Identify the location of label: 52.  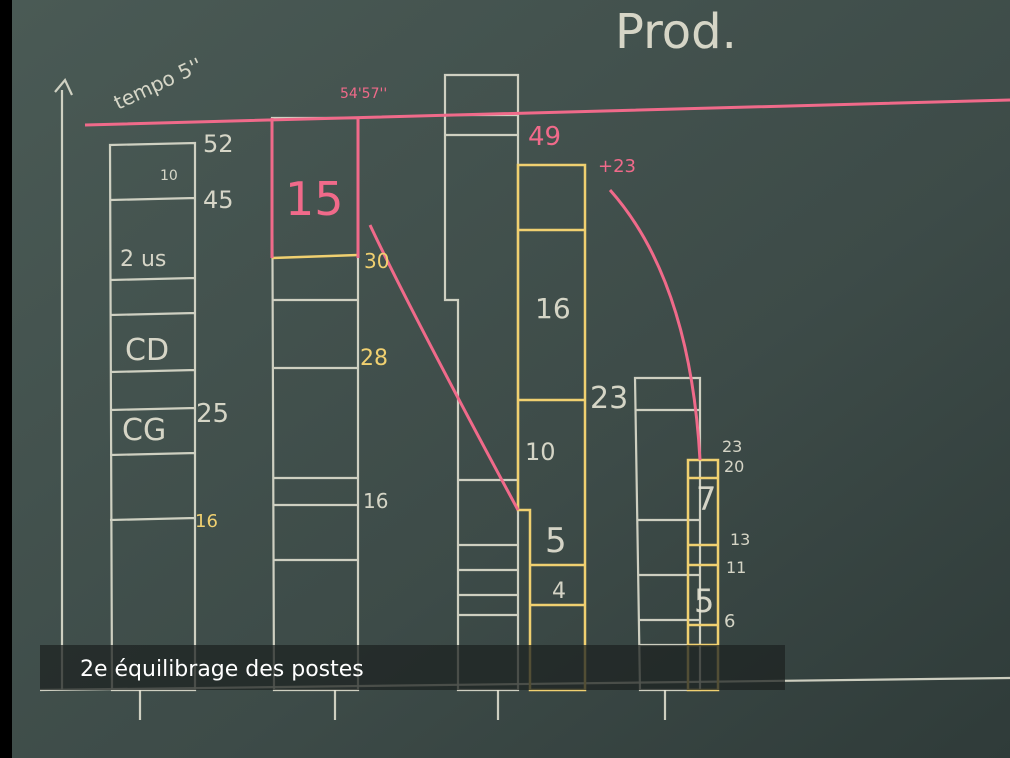
(218, 144).